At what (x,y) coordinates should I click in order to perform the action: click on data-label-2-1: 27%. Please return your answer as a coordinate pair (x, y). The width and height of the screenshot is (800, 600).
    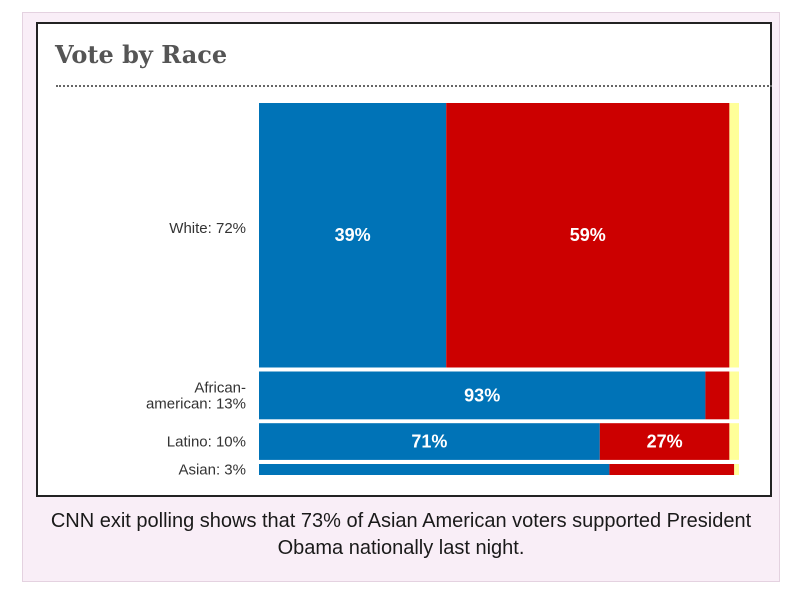
    Looking at the image, I should click on (665, 442).